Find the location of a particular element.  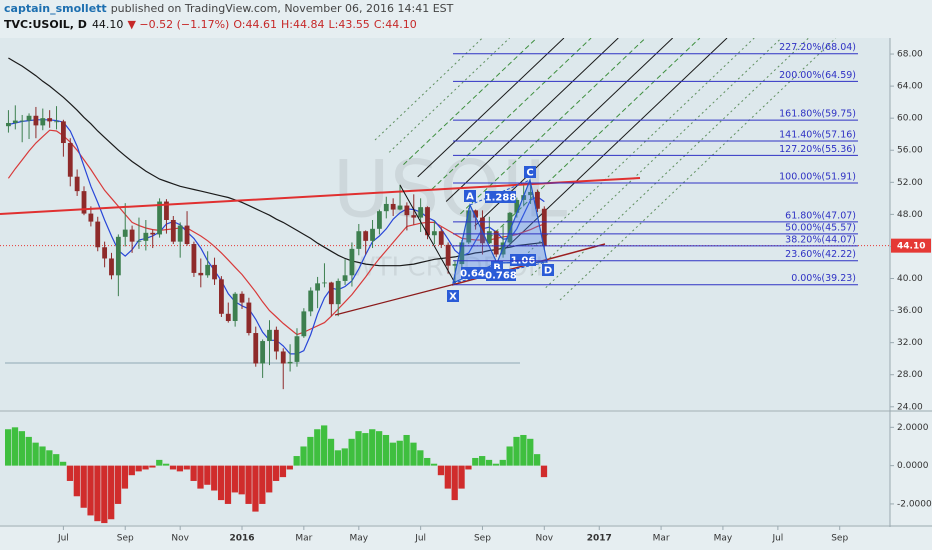

x-tick-label: Nov is located at coordinates (180, 539).